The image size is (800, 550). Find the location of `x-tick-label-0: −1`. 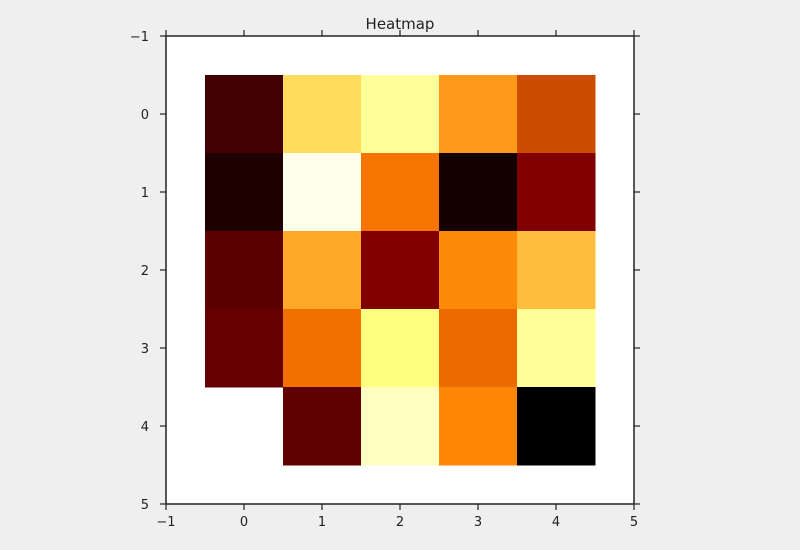

x-tick-label-0: −1 is located at coordinates (165, 522).